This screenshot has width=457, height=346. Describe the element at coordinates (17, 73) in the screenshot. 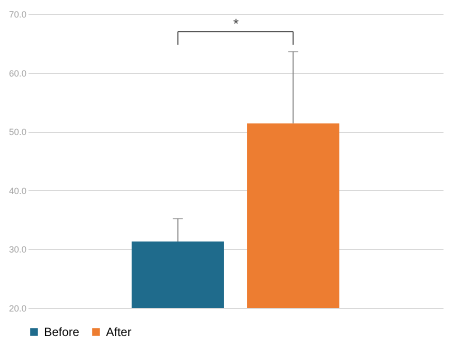

I see `y-tick-label: 60.0` at that location.